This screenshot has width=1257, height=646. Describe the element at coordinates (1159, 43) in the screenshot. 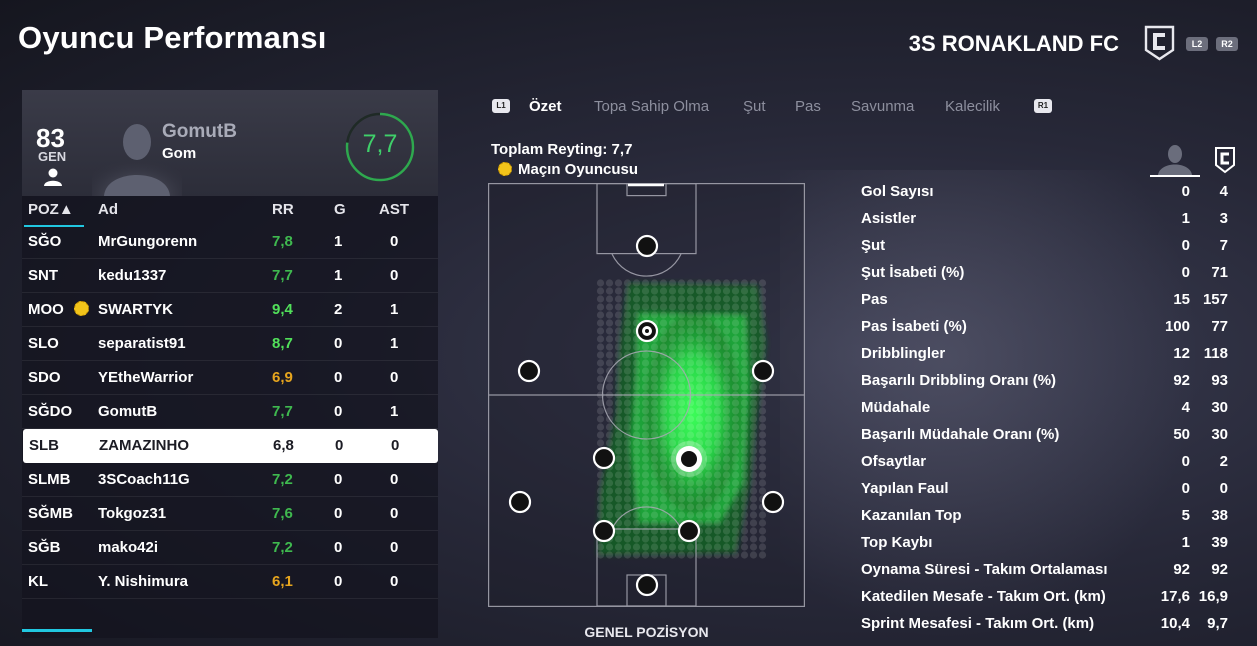

I see `team-crest-icon` at that location.